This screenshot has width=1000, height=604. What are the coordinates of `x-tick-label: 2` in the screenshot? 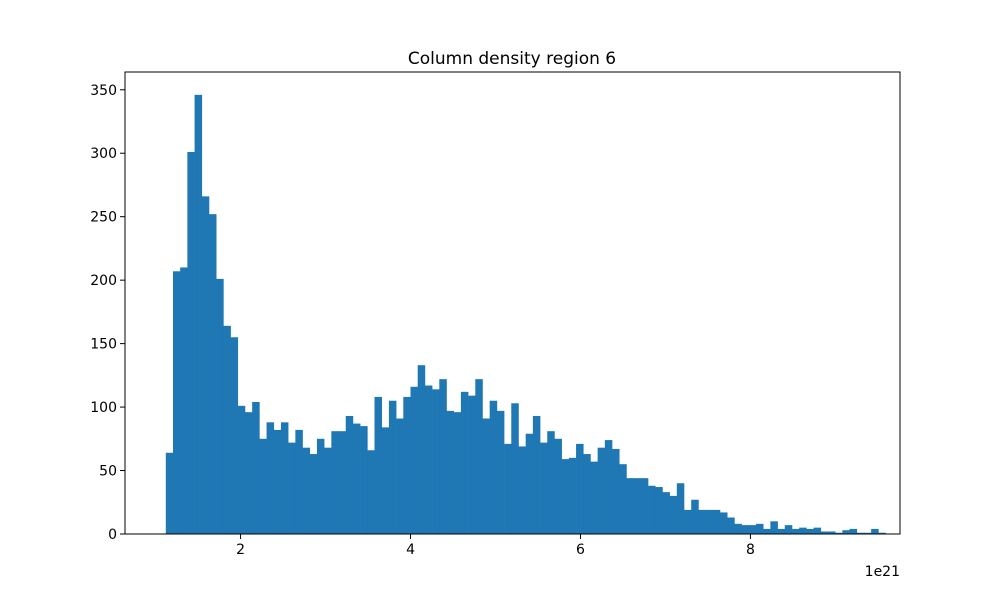 It's located at (240, 550).